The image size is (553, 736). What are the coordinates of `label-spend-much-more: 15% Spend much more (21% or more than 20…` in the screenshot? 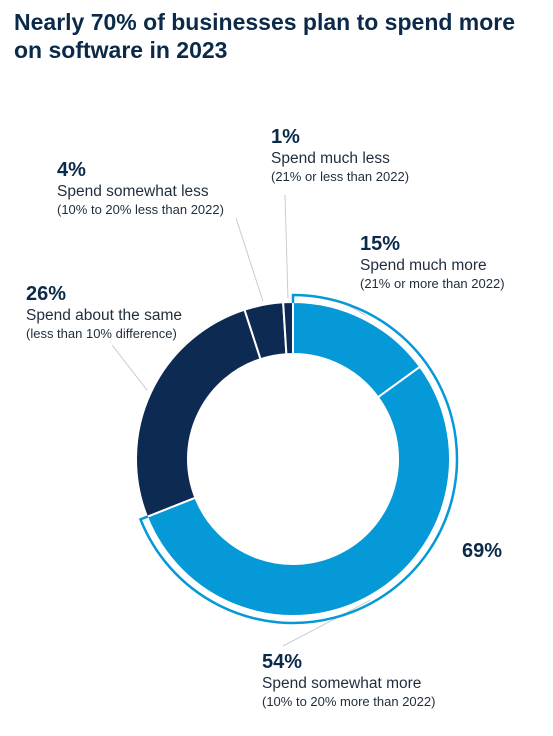 It's located at (432, 262).